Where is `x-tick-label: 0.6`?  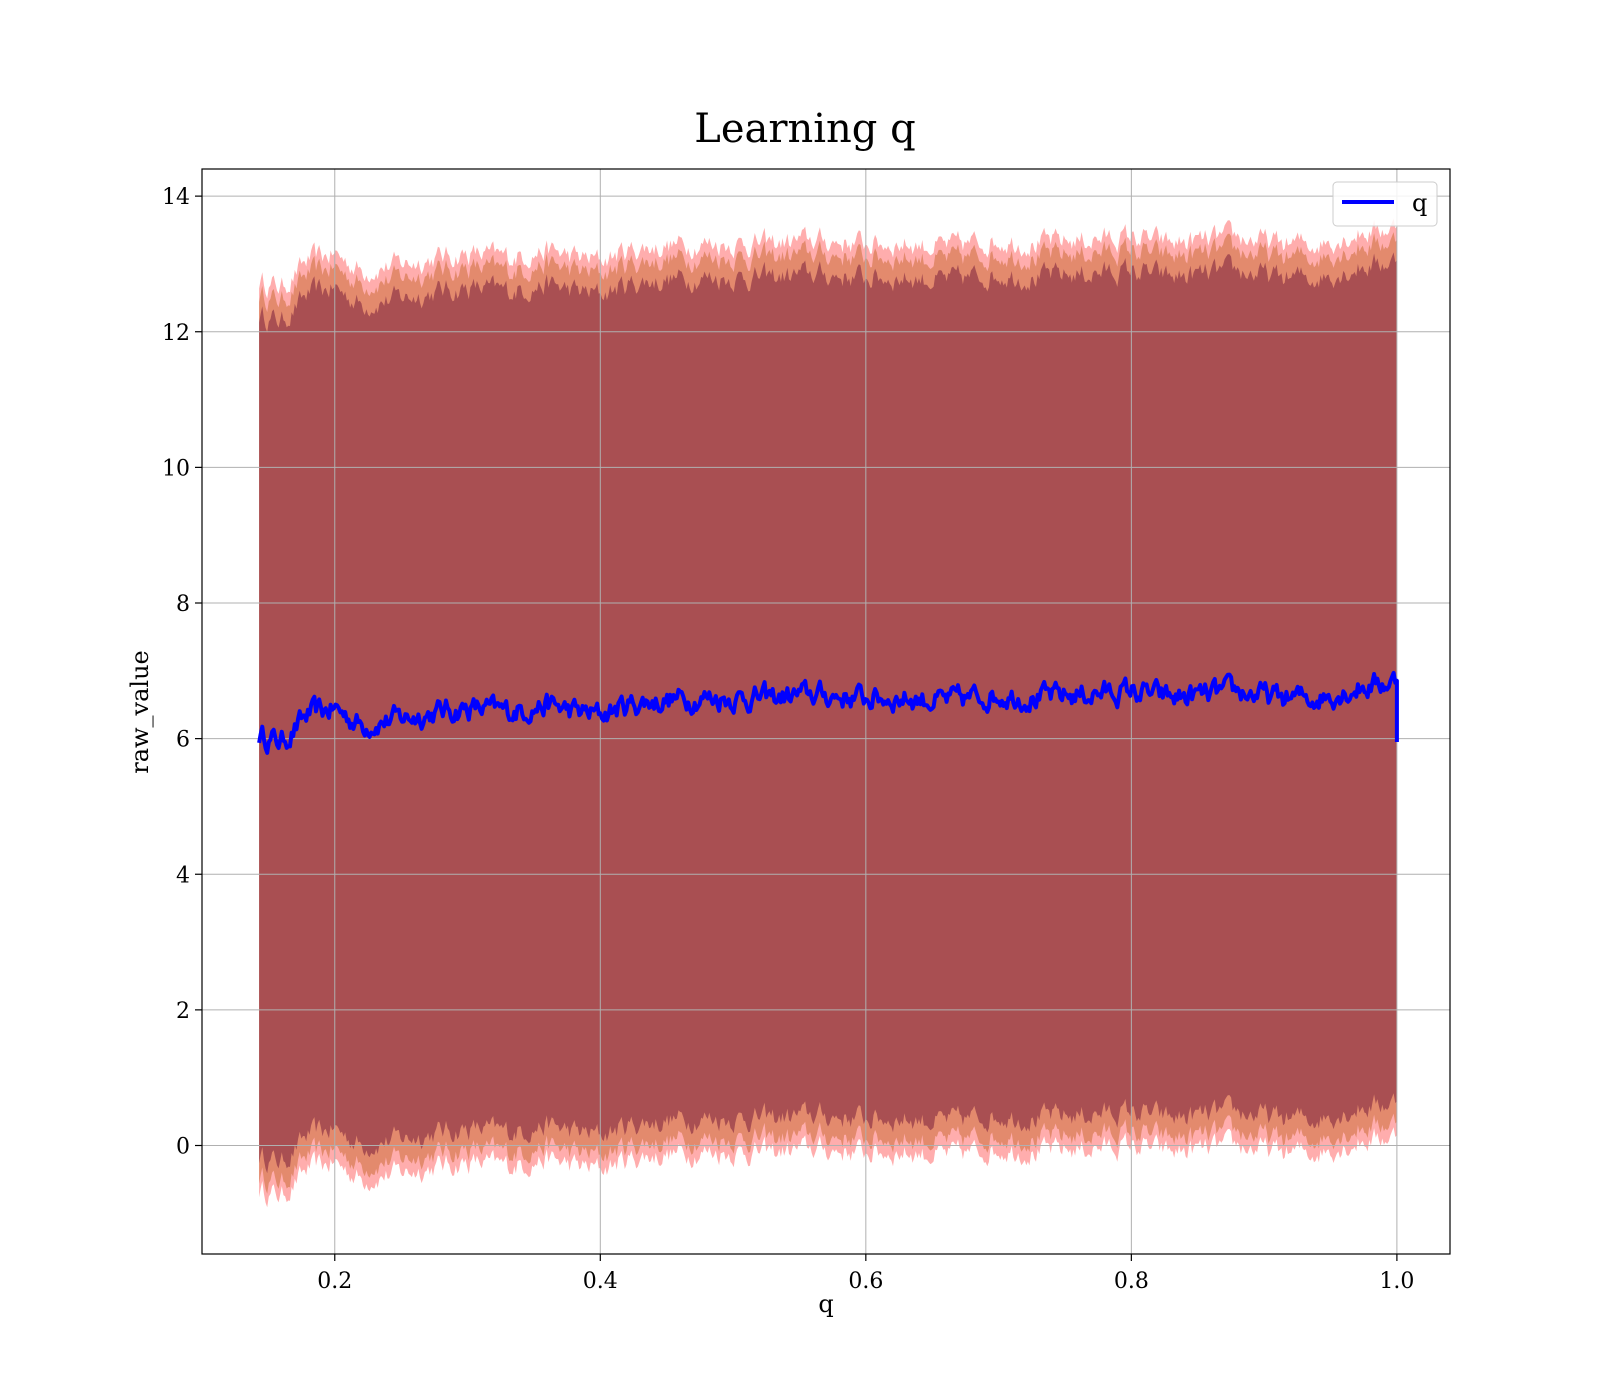
x-tick-label: 0.6 is located at coordinates (865, 1281).